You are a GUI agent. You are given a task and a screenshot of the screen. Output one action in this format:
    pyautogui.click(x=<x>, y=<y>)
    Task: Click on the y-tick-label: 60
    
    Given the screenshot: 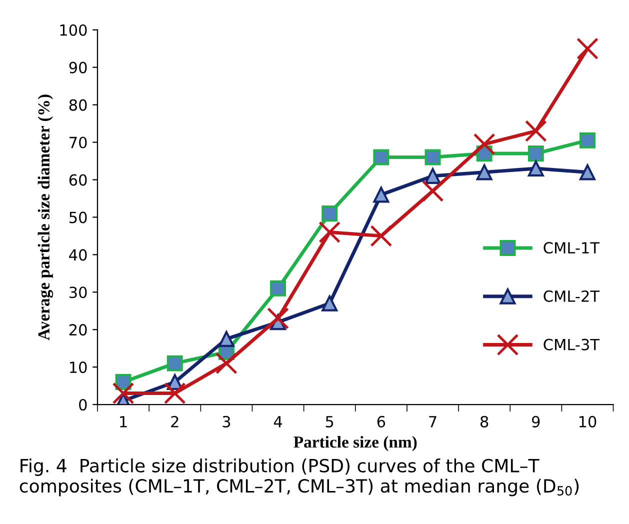 What is the action you would take?
    pyautogui.click(x=78, y=180)
    